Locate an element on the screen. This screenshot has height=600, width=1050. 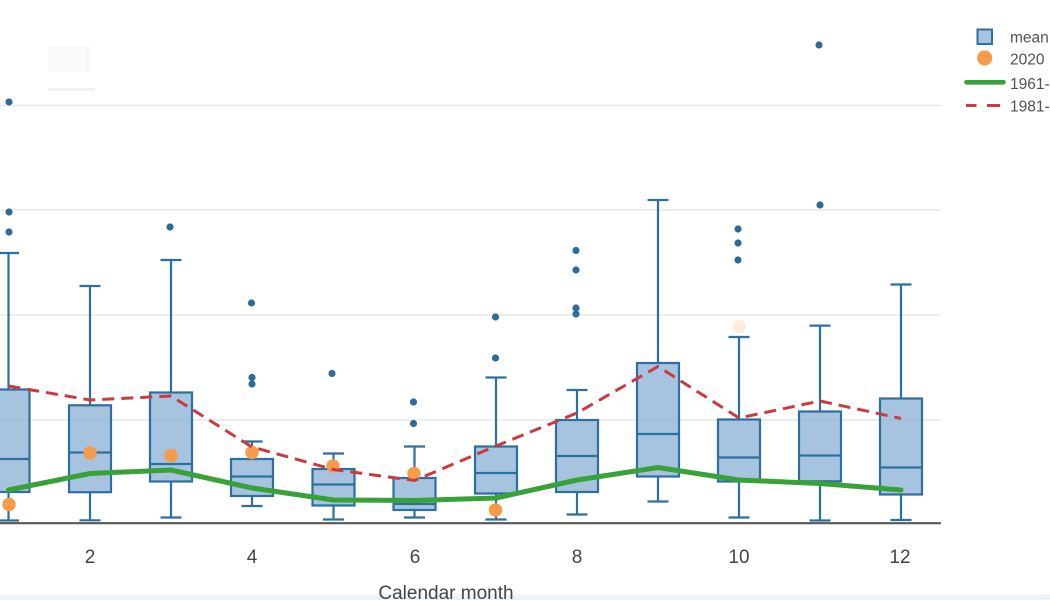
svg-text: 6 is located at coordinates (415, 557).